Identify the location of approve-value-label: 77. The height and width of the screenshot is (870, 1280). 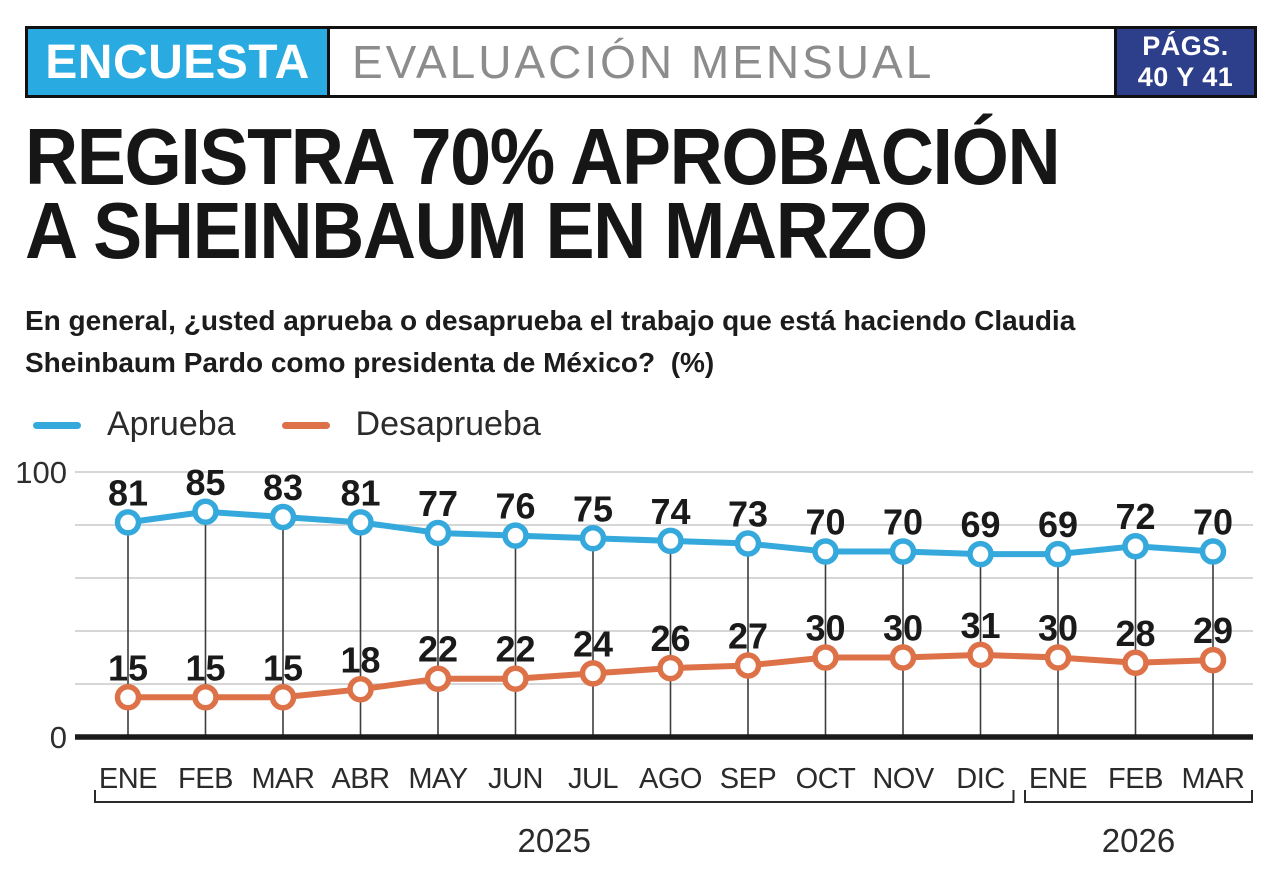
(438, 503).